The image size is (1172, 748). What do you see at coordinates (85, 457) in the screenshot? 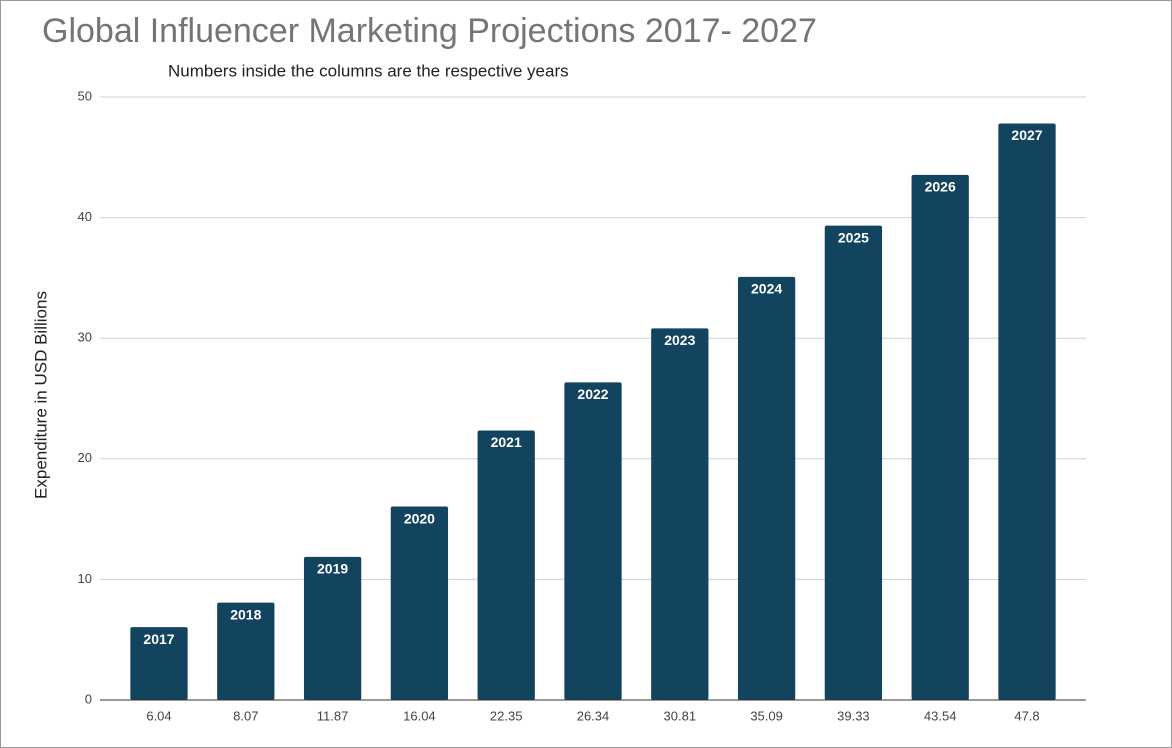
I see `y-tick-label: 20` at bounding box center [85, 457].